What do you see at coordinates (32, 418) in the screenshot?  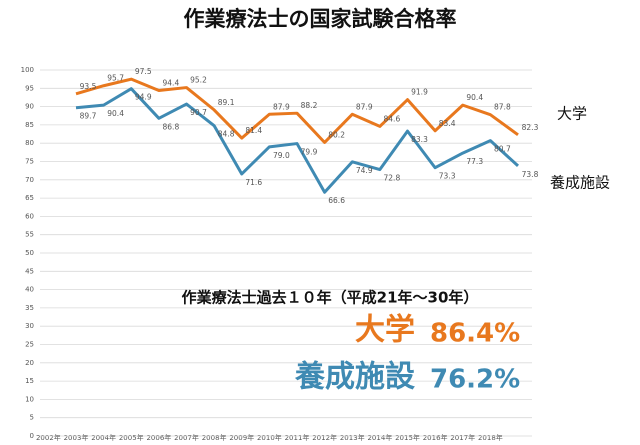 I see `y-tick-label: 5` at bounding box center [32, 418].